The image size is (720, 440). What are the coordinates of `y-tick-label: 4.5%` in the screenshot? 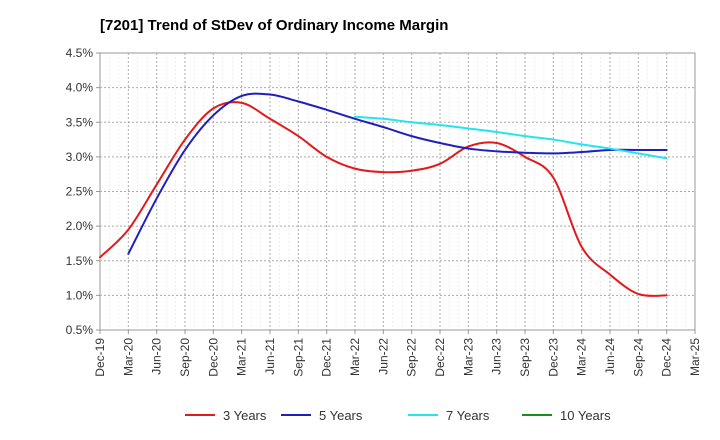 It's located at (80, 53).